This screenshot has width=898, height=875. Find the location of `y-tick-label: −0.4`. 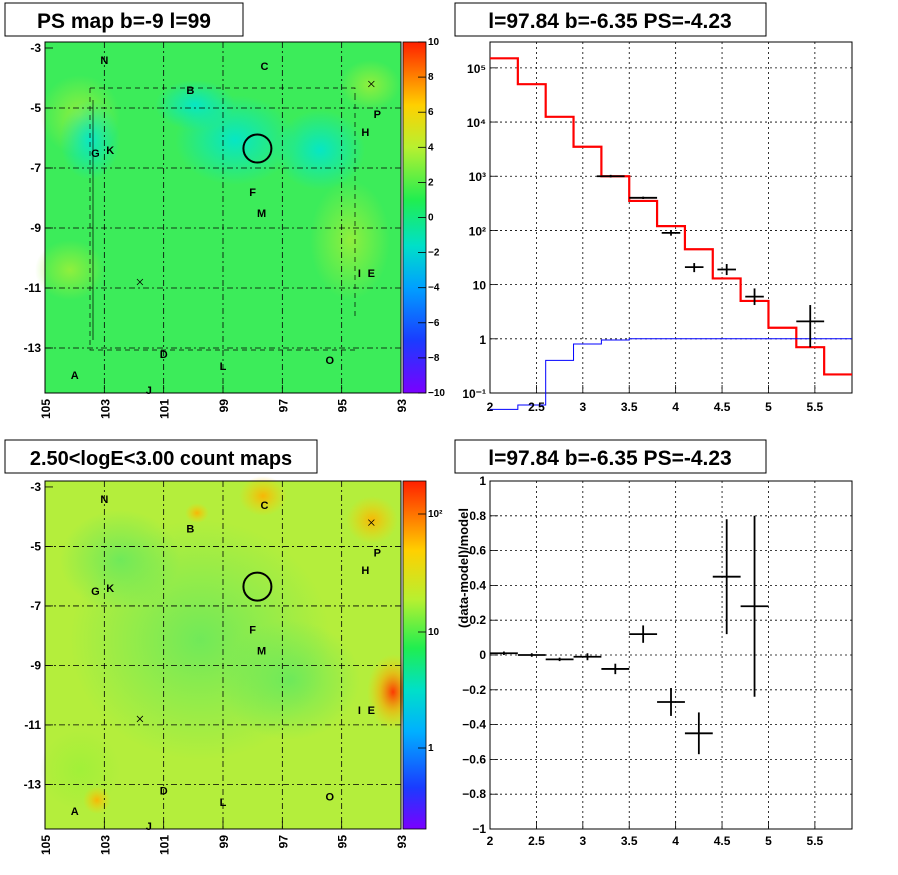

y-tick-label: −0.4 is located at coordinates (474, 725).